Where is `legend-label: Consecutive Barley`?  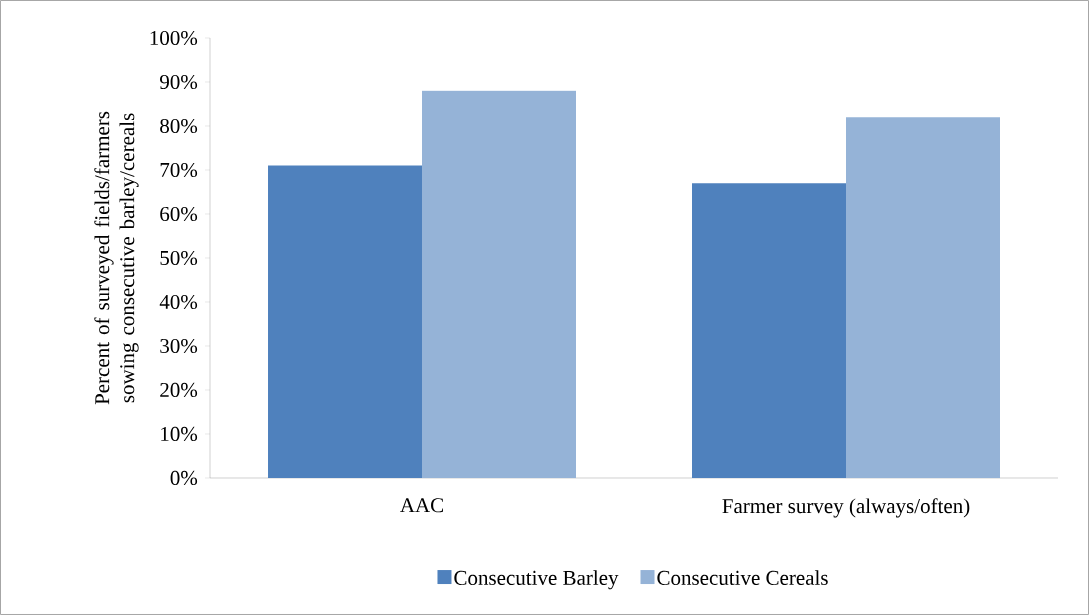 legend-label: Consecutive Barley is located at coordinates (536, 580).